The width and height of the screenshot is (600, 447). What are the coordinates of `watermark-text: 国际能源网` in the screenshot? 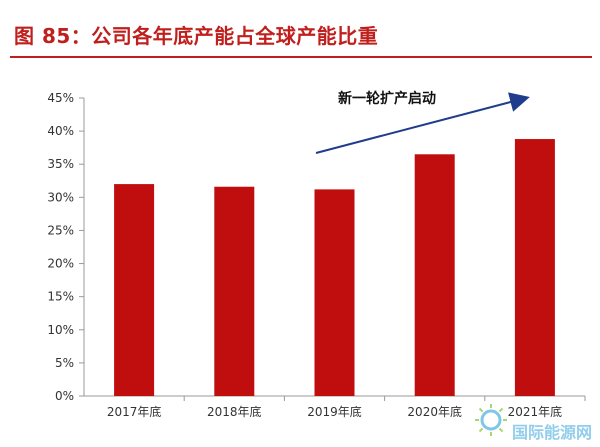 It's located at (551, 432).